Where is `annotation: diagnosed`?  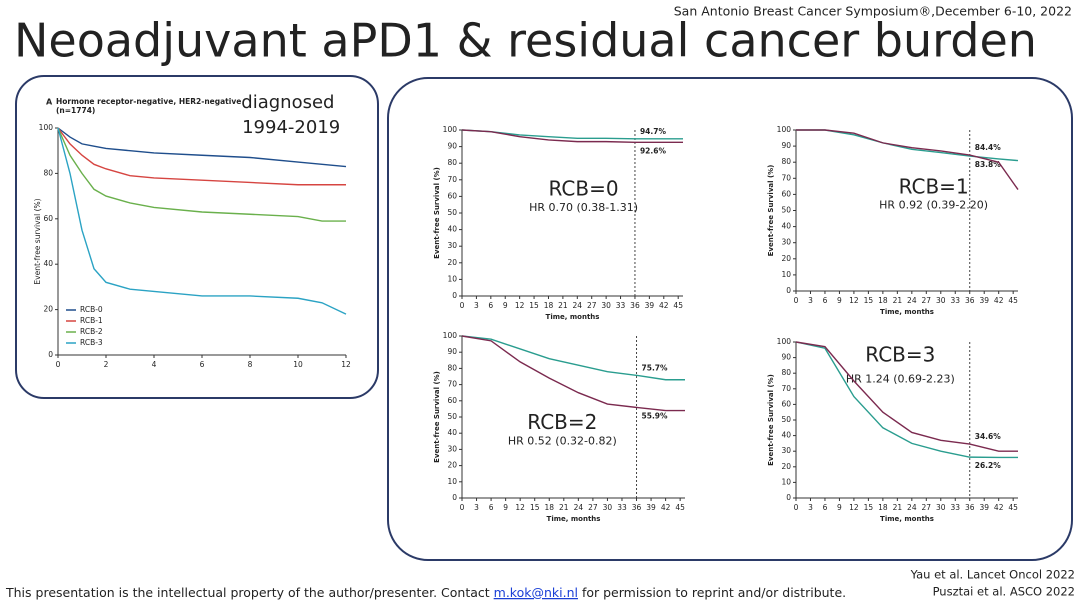
annotation: diagnosed is located at coordinates (287, 102).